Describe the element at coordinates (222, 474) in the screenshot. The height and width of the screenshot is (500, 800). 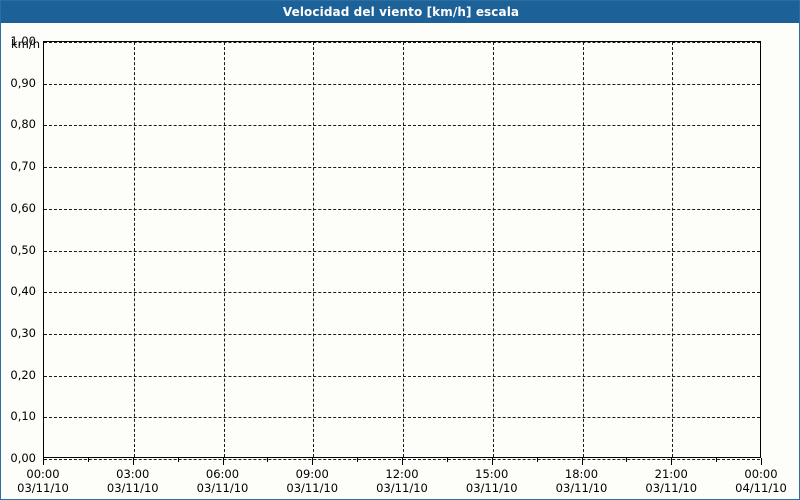
I see `x-axis-tick-time: 06:00` at that location.